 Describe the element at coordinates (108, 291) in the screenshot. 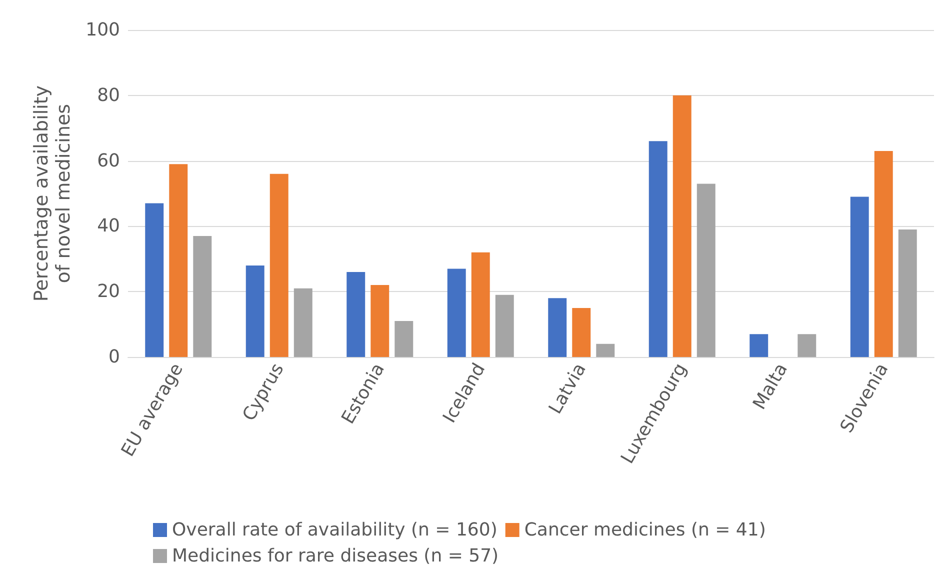

I see `y-tick-label: 20` at that location.